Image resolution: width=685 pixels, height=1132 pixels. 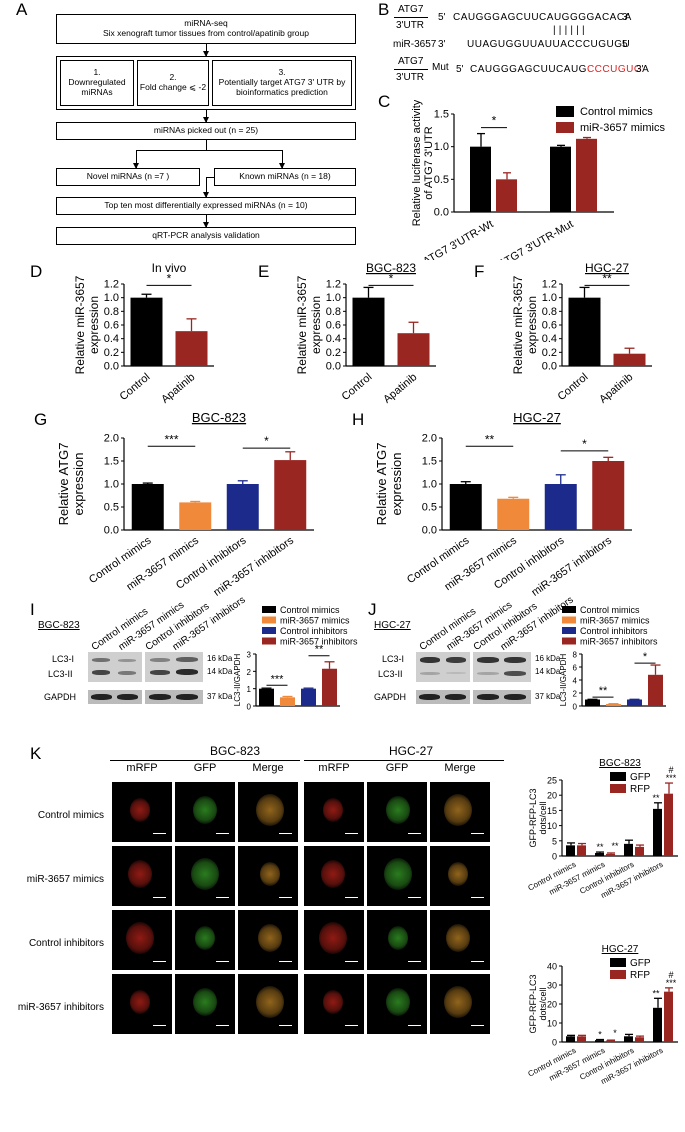 I want to click on y-axis-label: dots/cell, so click(x=543, y=817).